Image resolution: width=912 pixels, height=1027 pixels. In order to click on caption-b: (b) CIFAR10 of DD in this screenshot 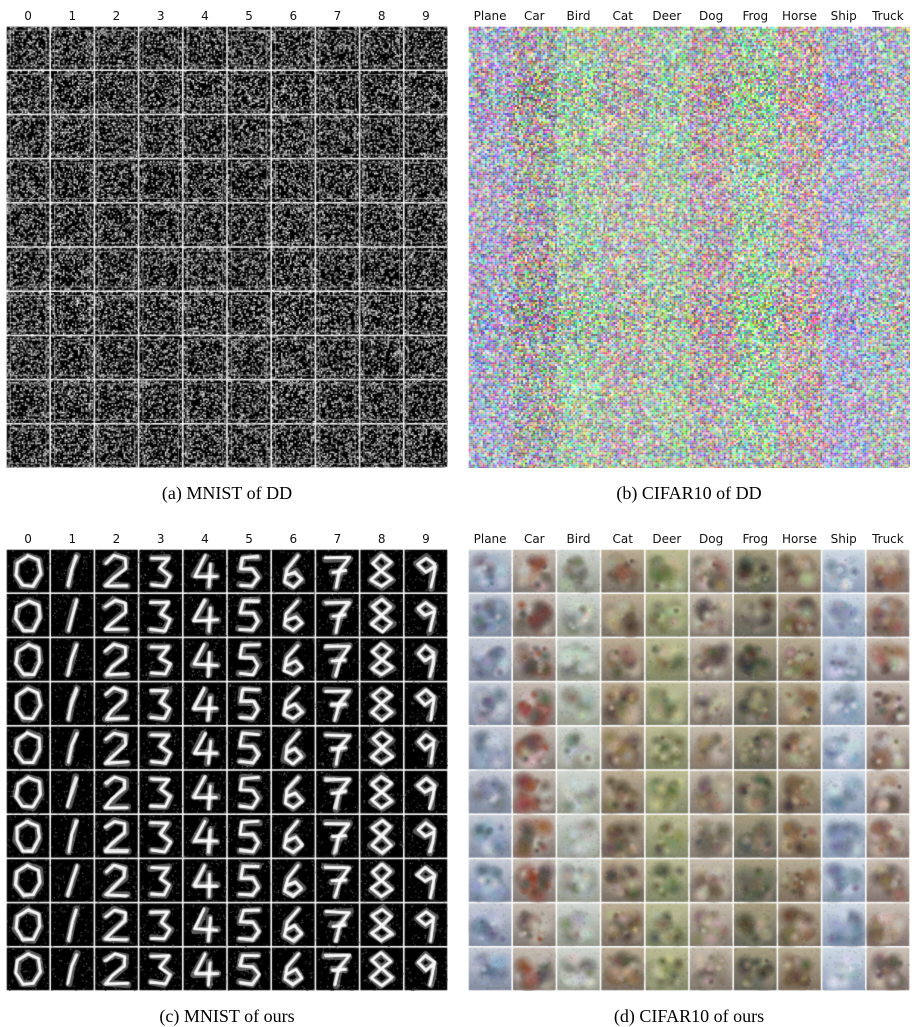, I will do `click(689, 493)`.